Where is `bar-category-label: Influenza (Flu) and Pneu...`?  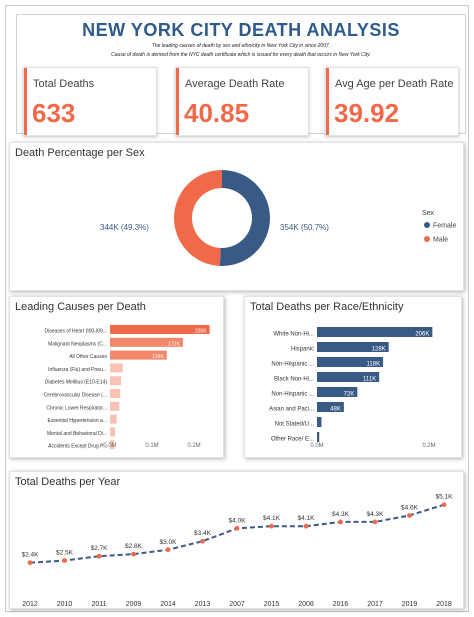
bar-category-label: Influenza (Flu) and Pneu... is located at coordinates (77, 370).